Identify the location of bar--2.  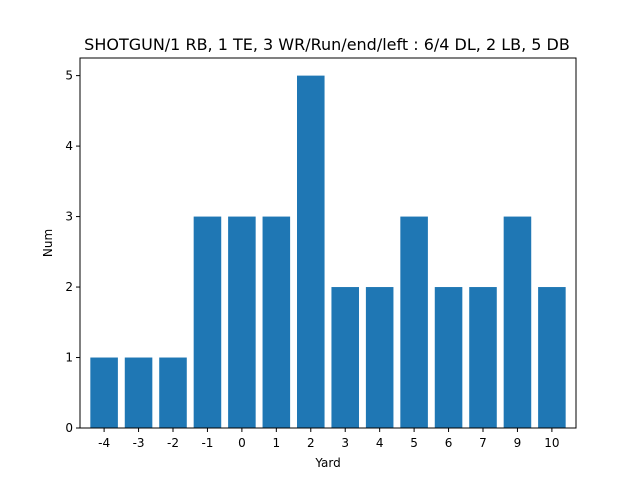
(173, 392).